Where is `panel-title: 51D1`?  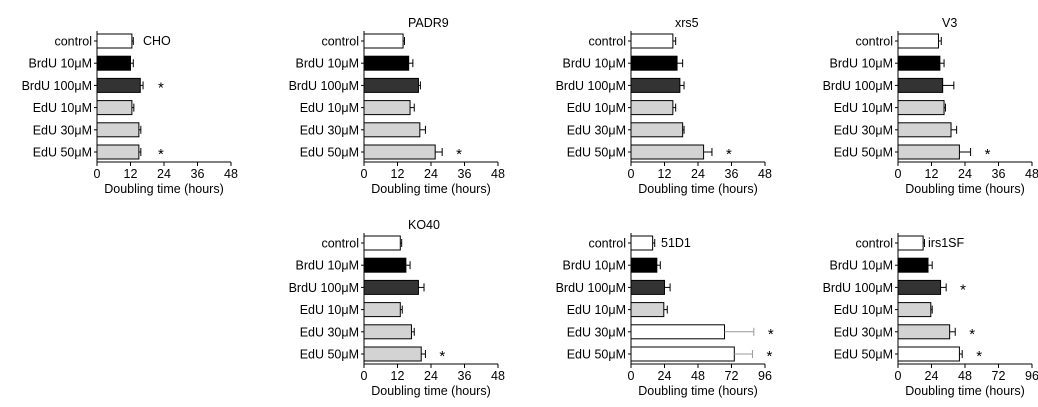 panel-title: 51D1 is located at coordinates (676, 243).